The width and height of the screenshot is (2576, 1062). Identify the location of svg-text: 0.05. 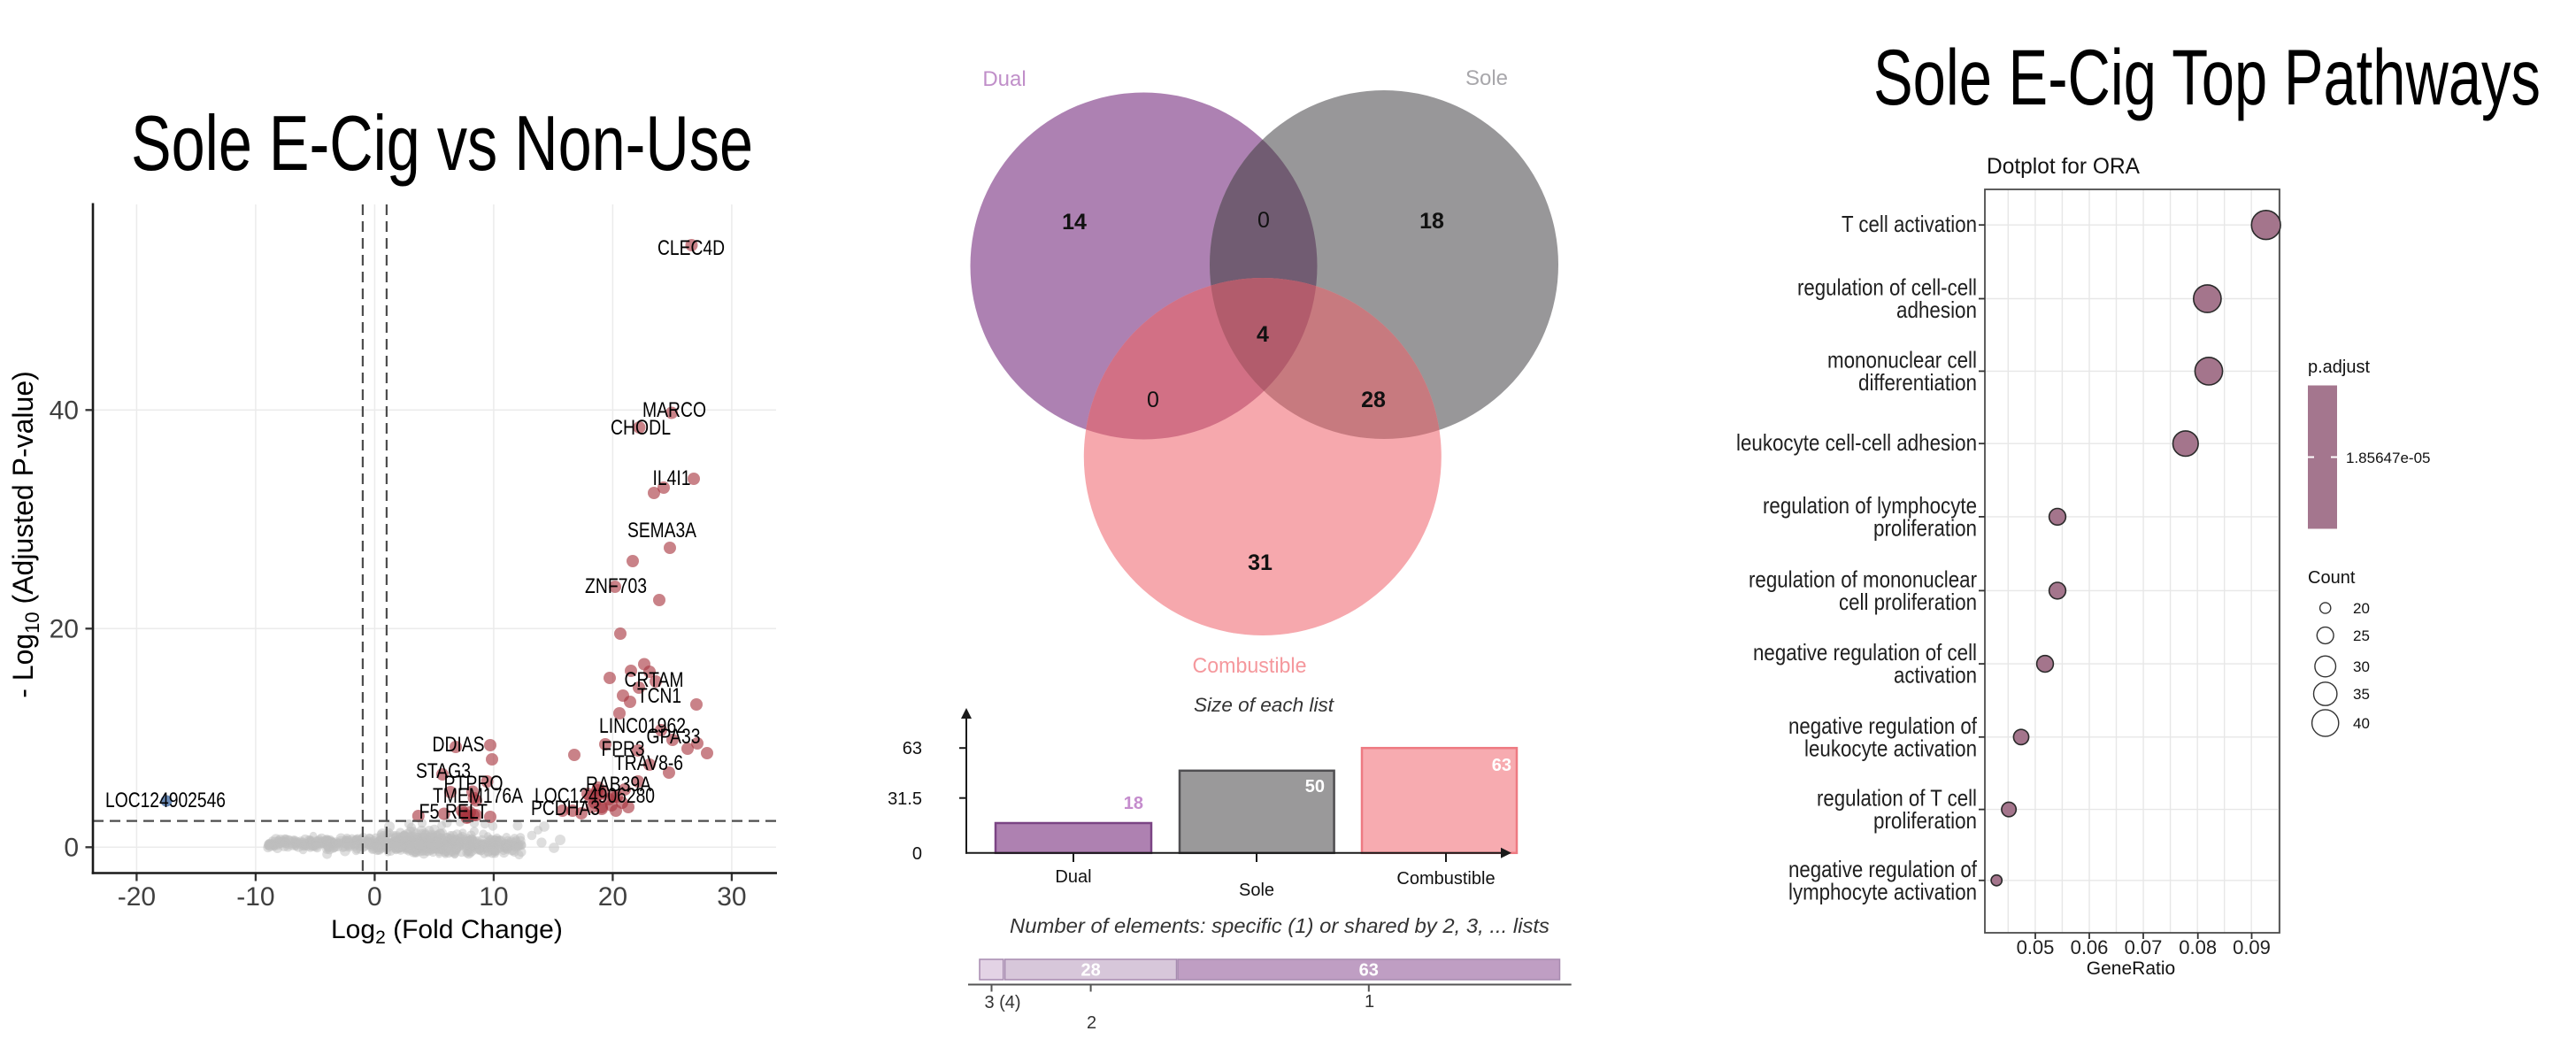
(2036, 947).